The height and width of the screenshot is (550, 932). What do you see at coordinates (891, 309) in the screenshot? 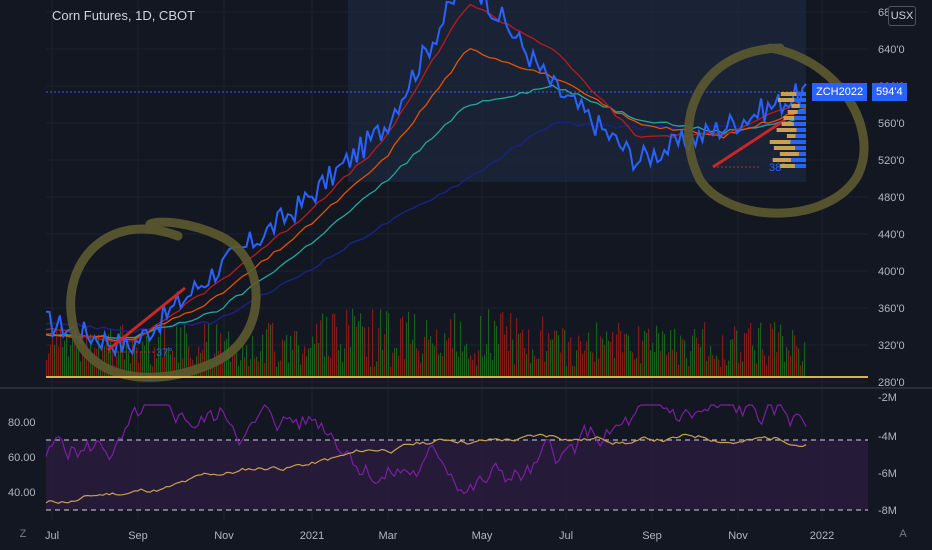
I see `price-tick-label: 360'0` at bounding box center [891, 309].